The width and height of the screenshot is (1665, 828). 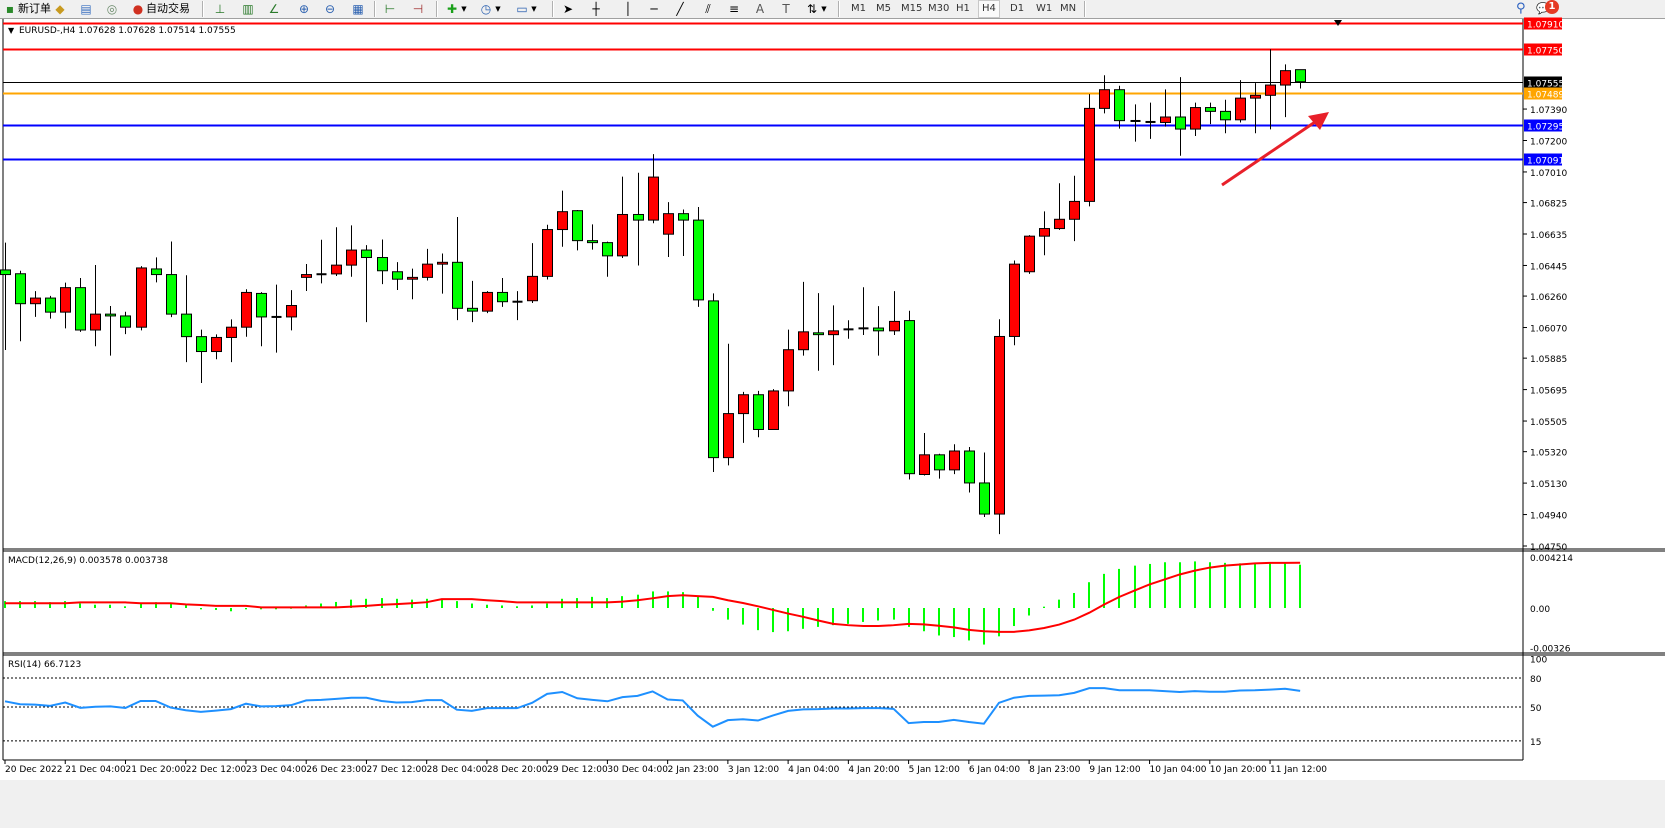 I want to click on crosshair-button: ┼, so click(x=596, y=9).